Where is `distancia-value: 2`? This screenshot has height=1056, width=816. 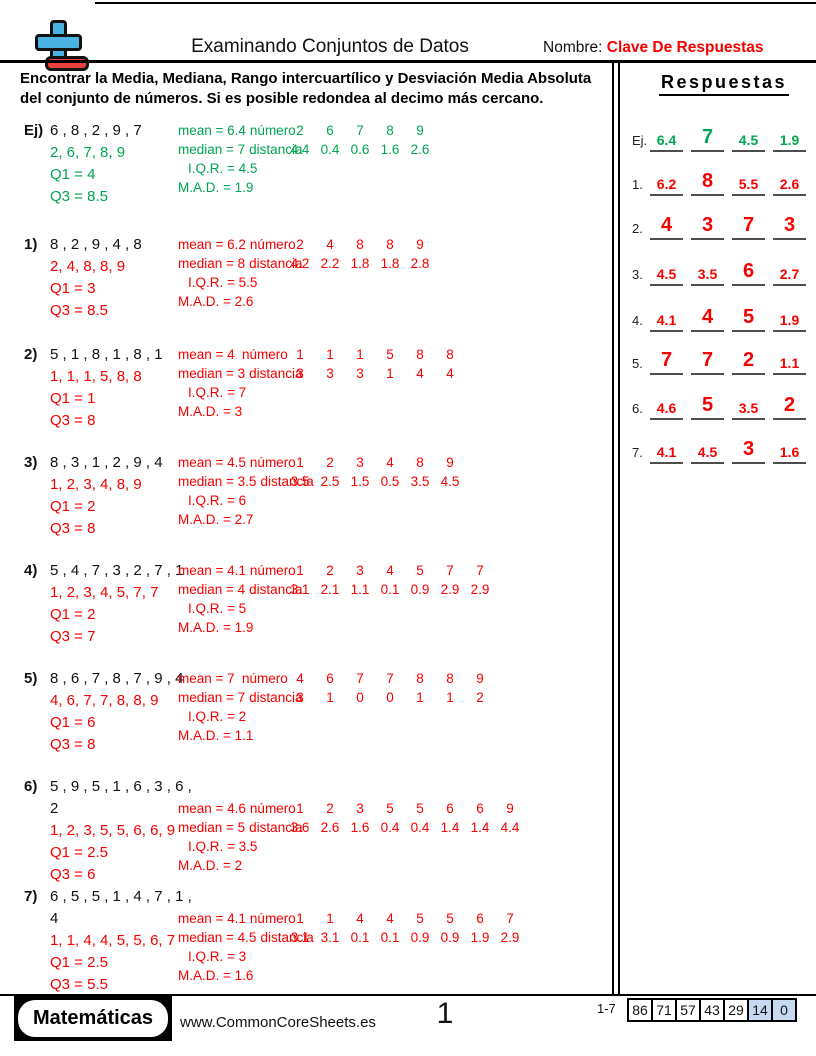 distancia-value: 2 is located at coordinates (480, 697).